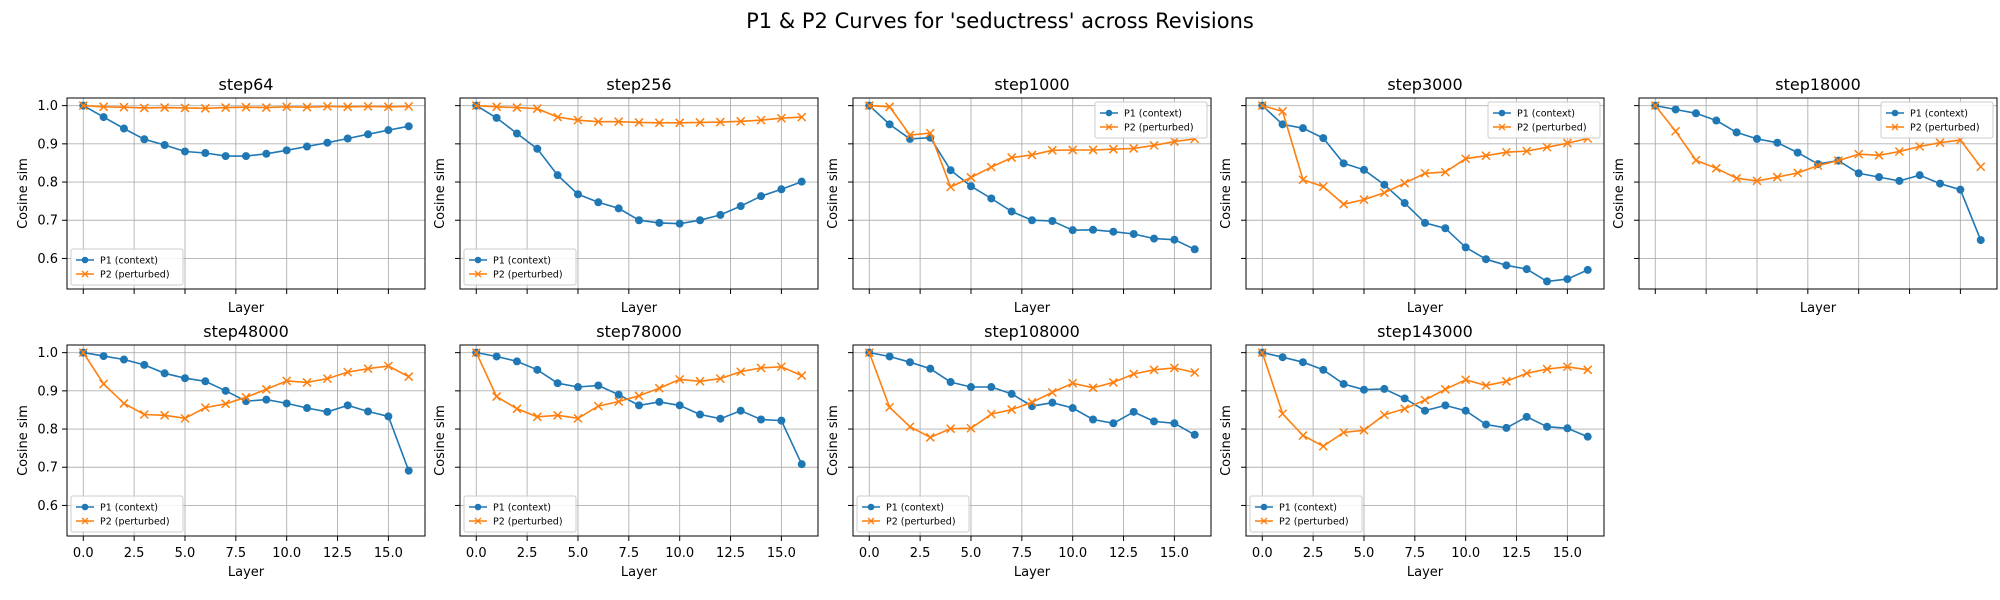 The image size is (2000, 600). Describe the element at coordinates (1031, 84) in the screenshot. I see `subplot-title: step1000` at that location.